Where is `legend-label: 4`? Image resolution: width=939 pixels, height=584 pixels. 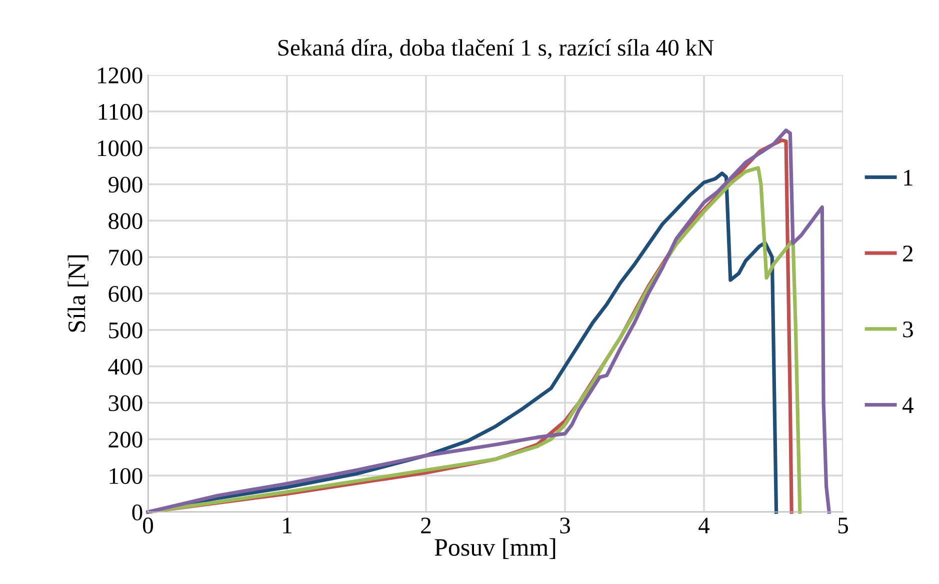
legend-label: 4 is located at coordinates (908, 406).